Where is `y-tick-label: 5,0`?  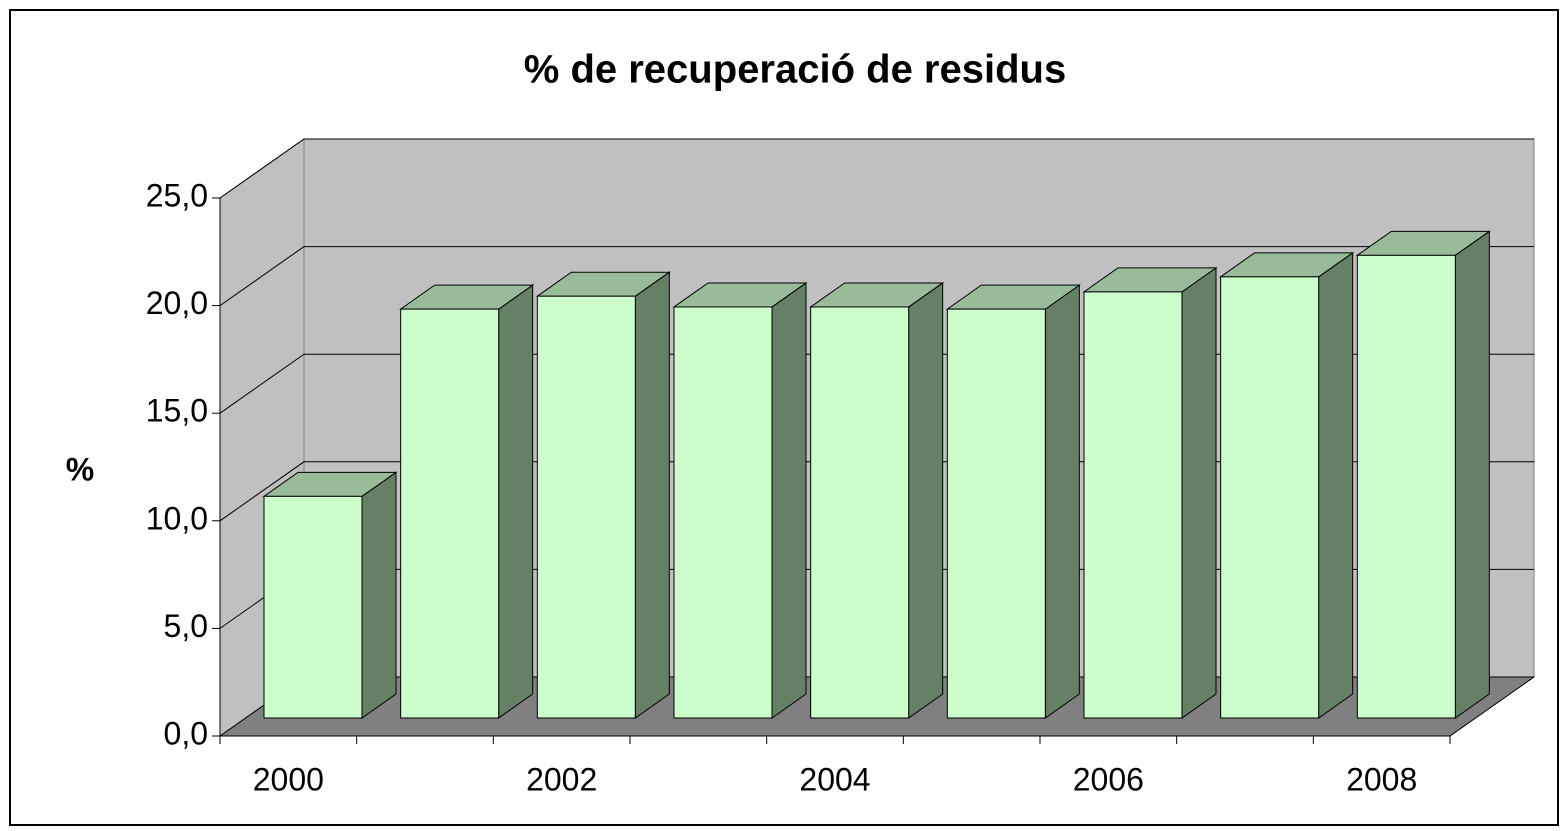 y-tick-label: 5,0 is located at coordinates (186, 626).